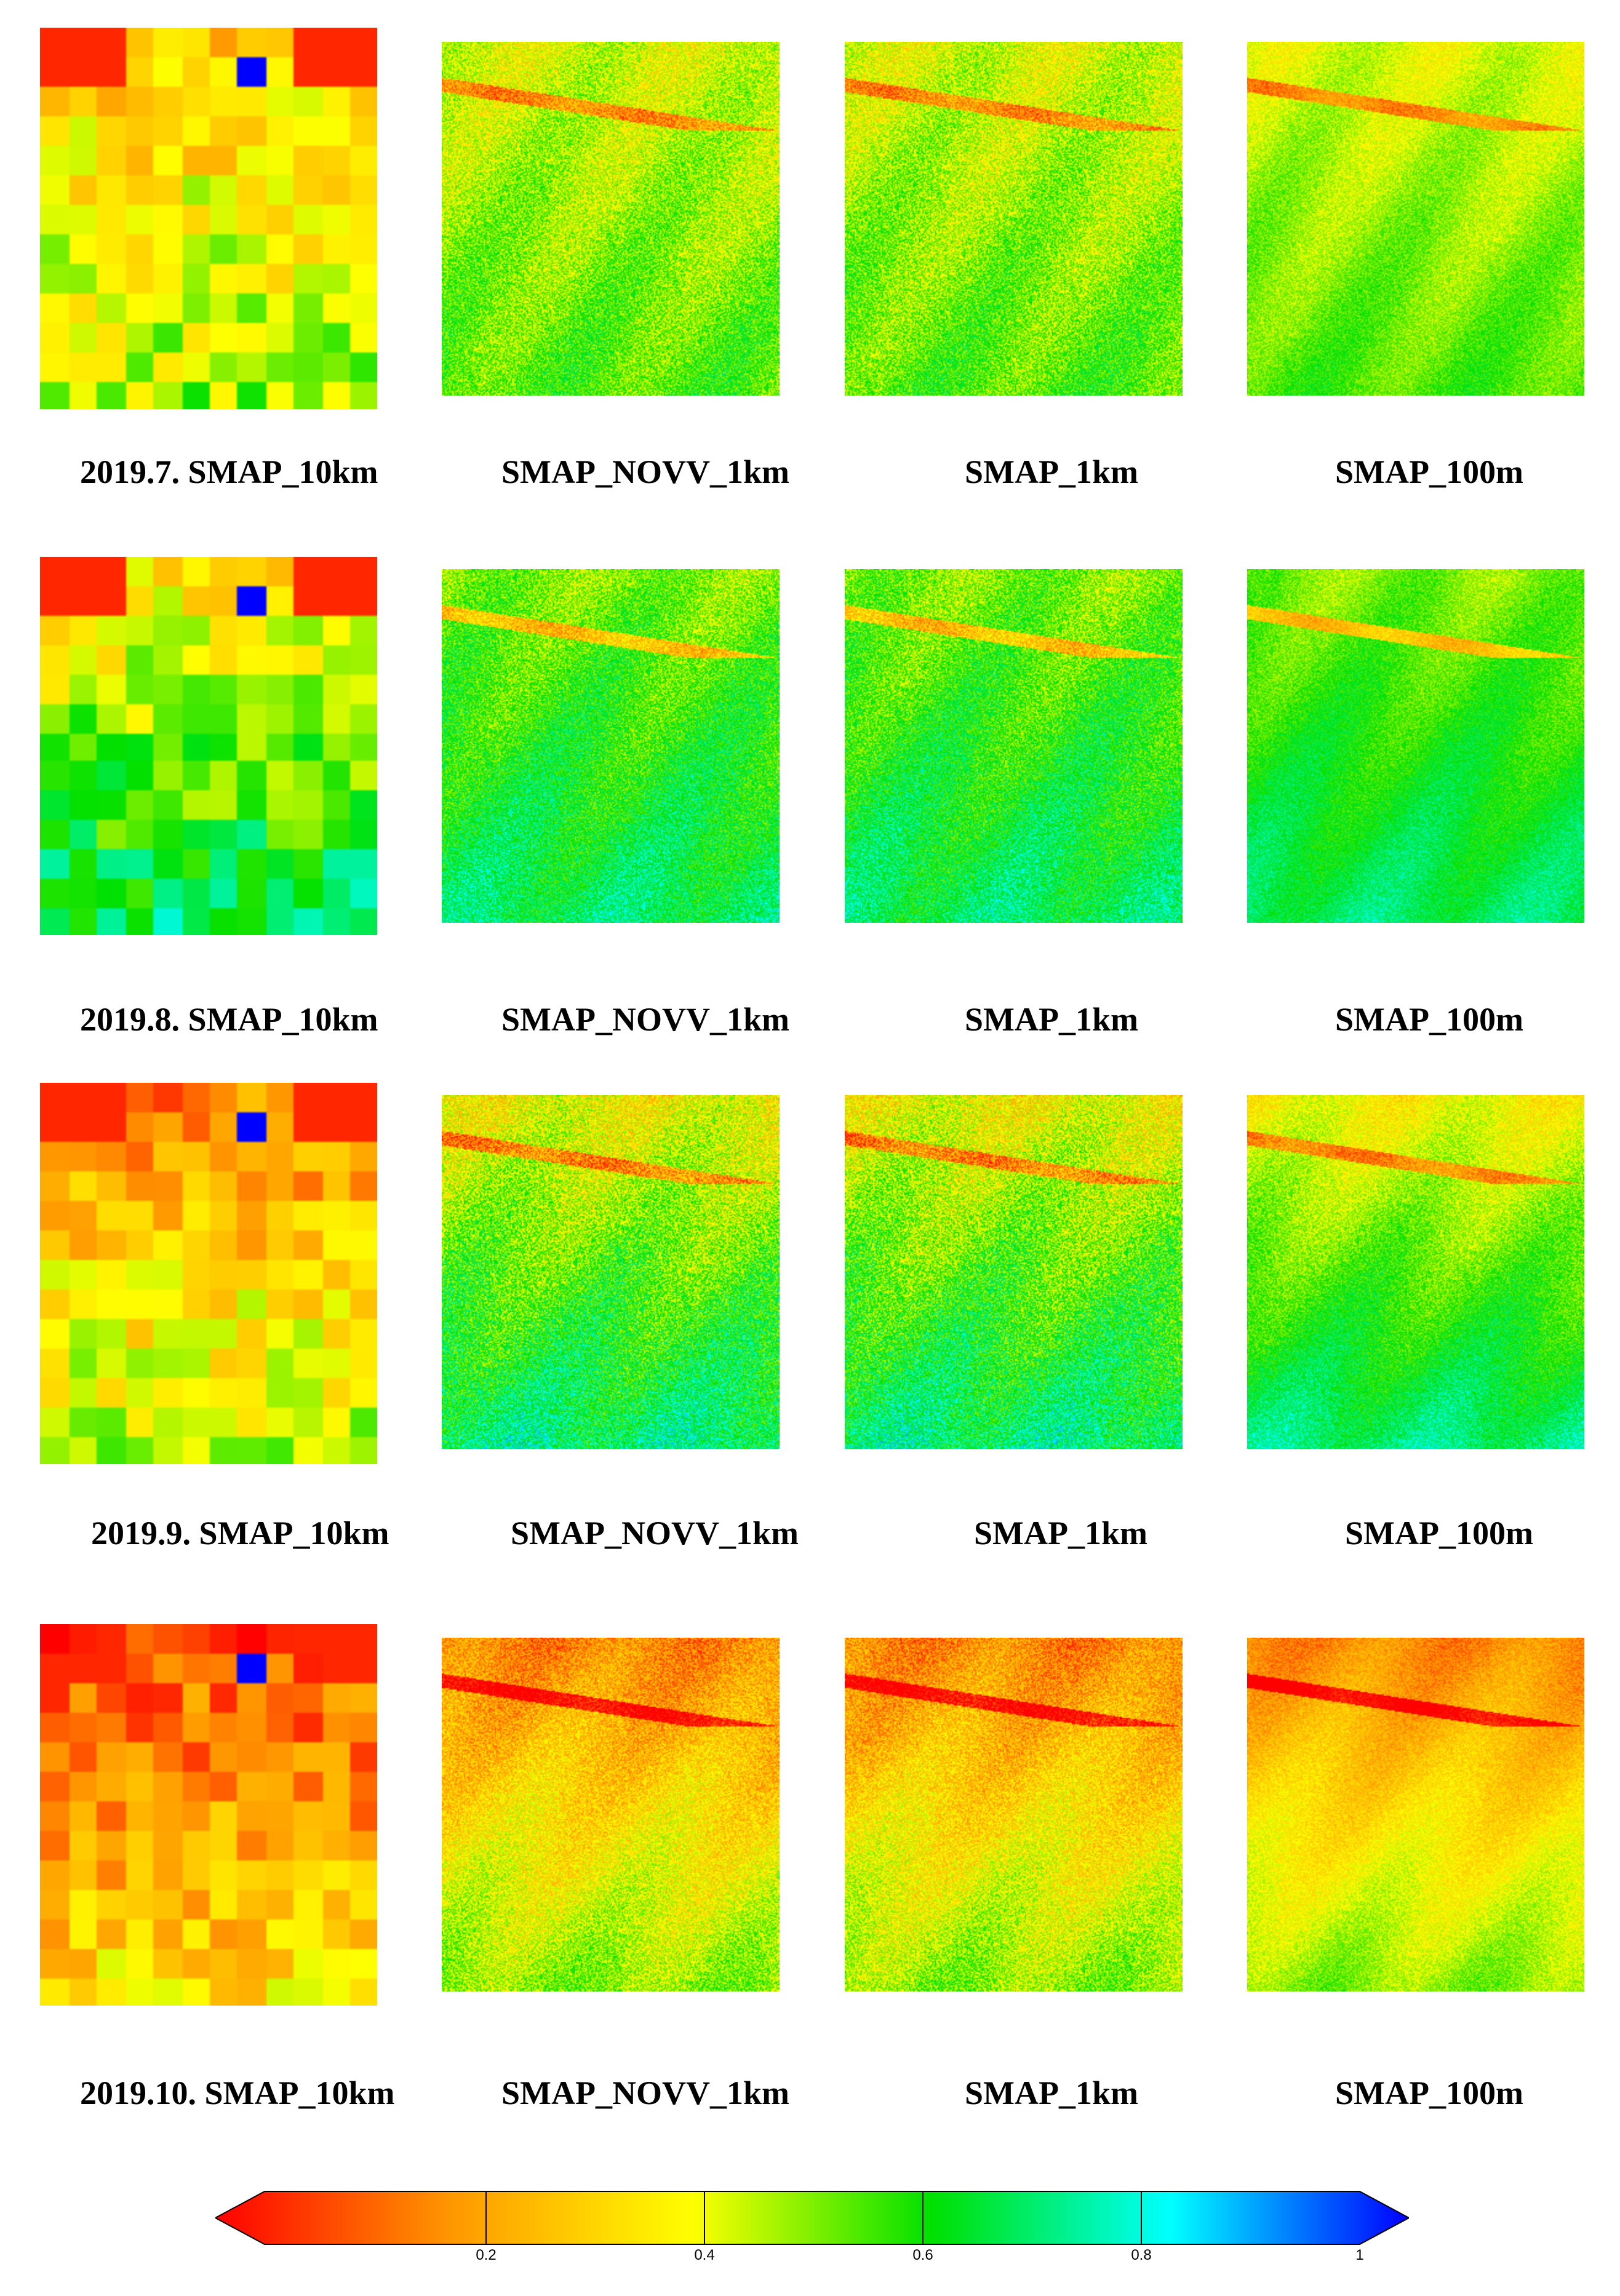  What do you see at coordinates (1014, 1815) in the screenshot?
I see `map-2019-10-smap-1km` at bounding box center [1014, 1815].